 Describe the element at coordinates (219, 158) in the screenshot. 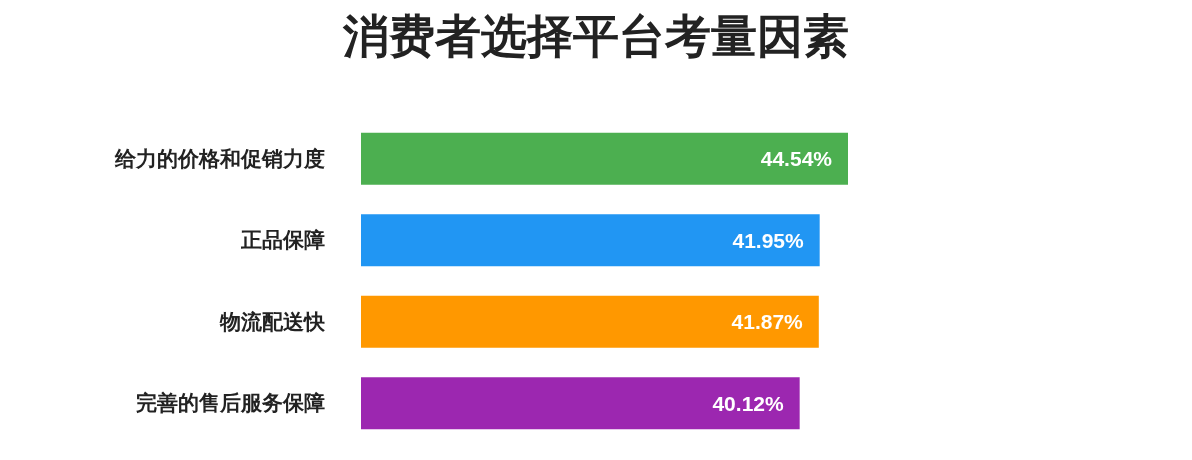

I see `y-tick-label: 给力的价格和促销力度` at that location.